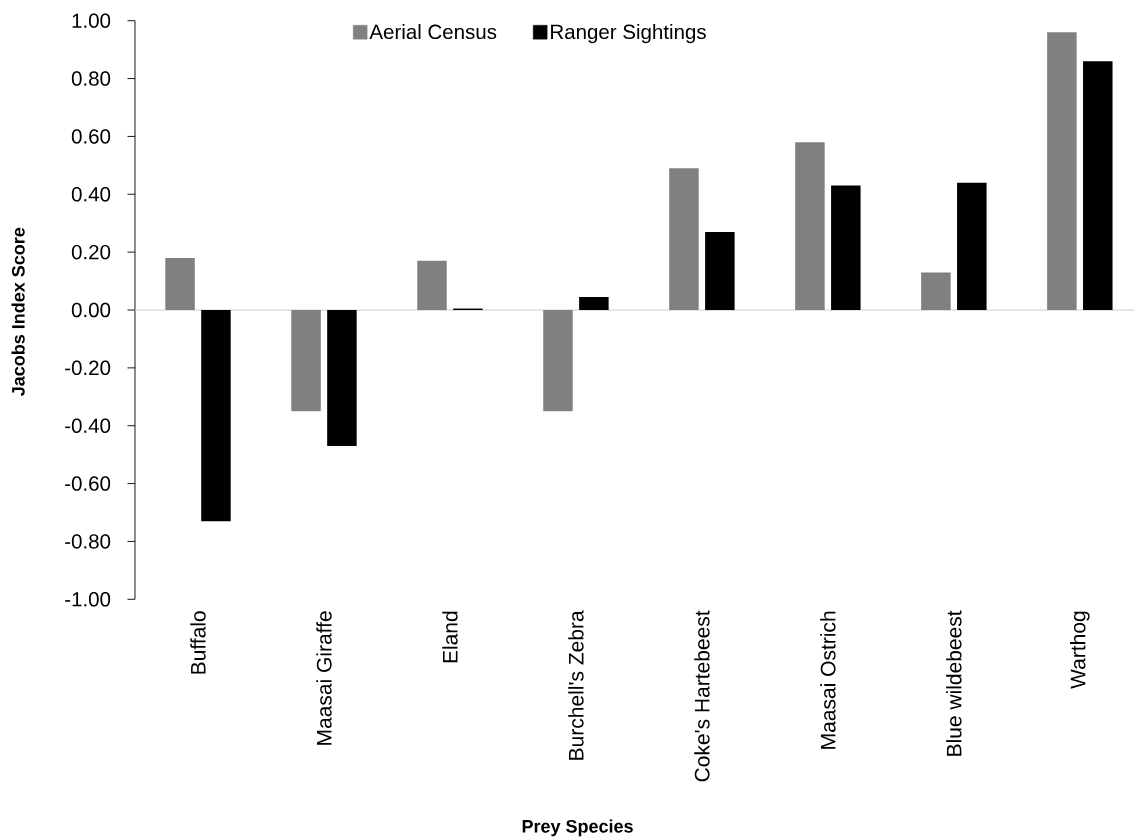 This screenshot has width=1134, height=839. Describe the element at coordinates (91, 78) in the screenshot. I see `y-tick-label: 0.80` at that location.